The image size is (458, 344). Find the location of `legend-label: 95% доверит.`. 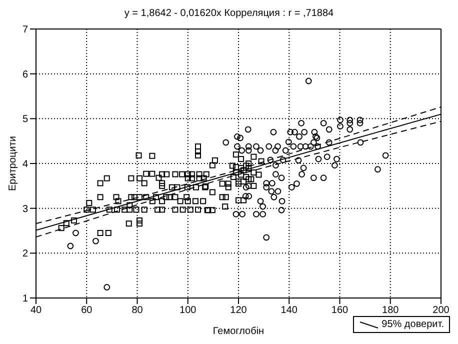

legend-label: 95% доверит. is located at coordinates (413, 324).